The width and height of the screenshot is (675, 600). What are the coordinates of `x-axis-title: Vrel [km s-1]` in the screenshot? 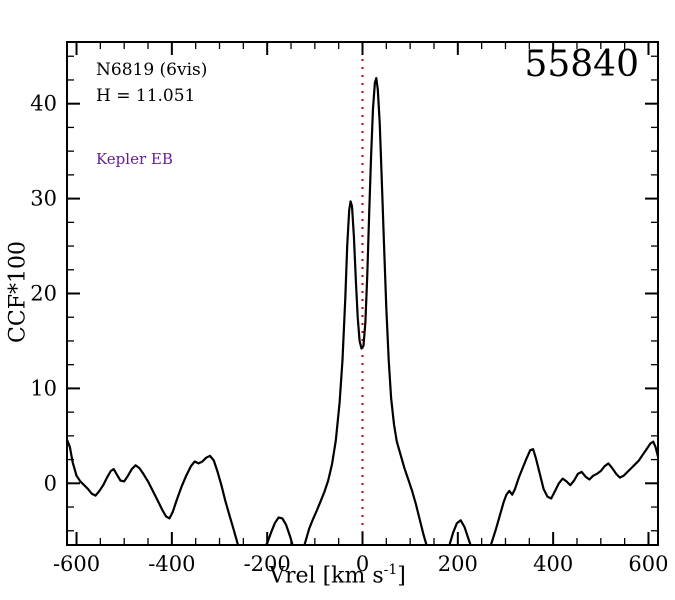 It's located at (337, 575).